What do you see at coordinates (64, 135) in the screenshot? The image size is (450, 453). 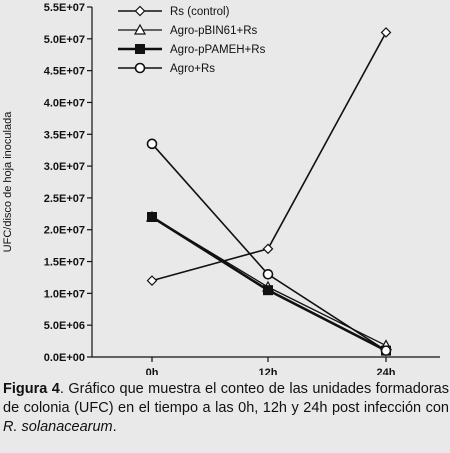 I see `y-tick-label: 3.5E+07` at bounding box center [64, 135].